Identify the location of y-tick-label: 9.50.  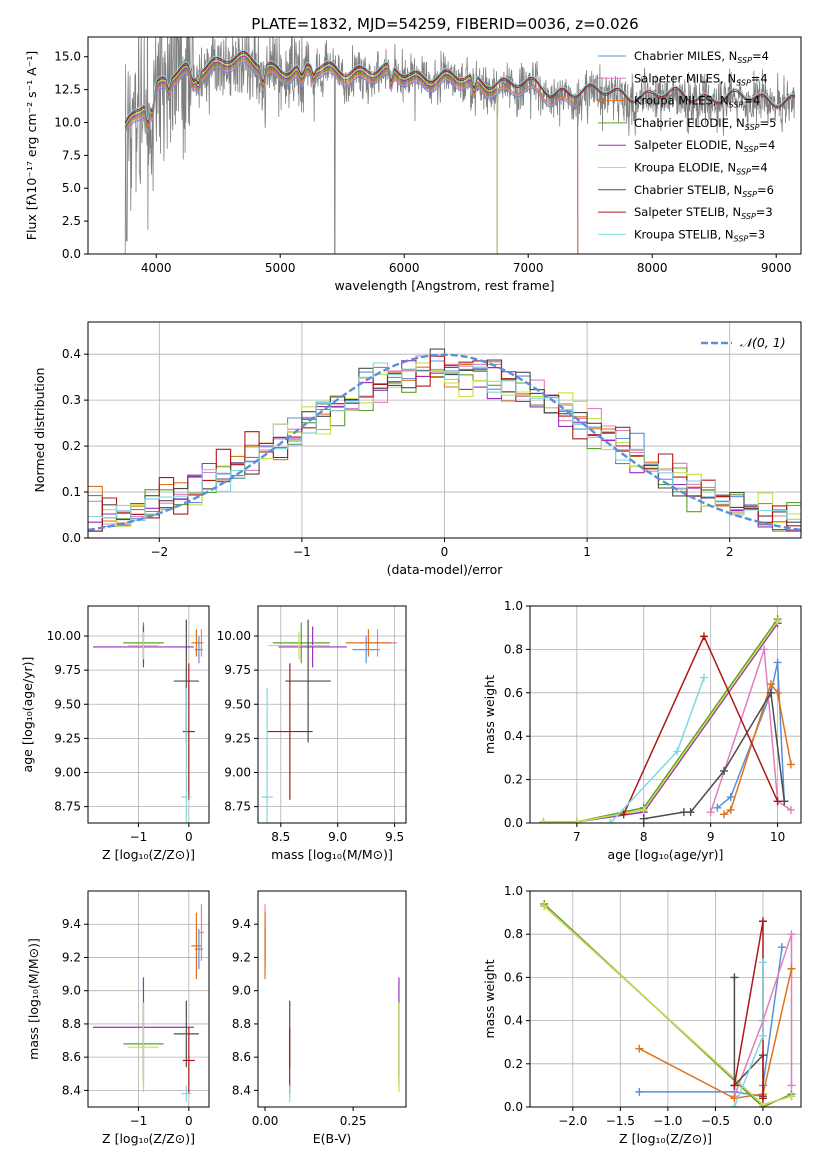
(237, 704).